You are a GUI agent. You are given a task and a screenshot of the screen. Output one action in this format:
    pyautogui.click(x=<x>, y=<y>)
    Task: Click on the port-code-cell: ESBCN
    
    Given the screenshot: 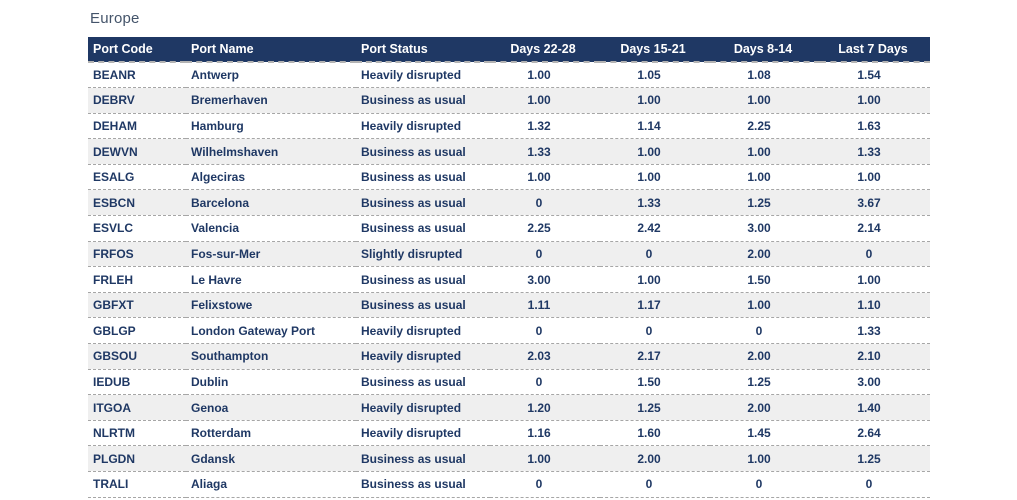 What is the action you would take?
    pyautogui.click(x=137, y=203)
    